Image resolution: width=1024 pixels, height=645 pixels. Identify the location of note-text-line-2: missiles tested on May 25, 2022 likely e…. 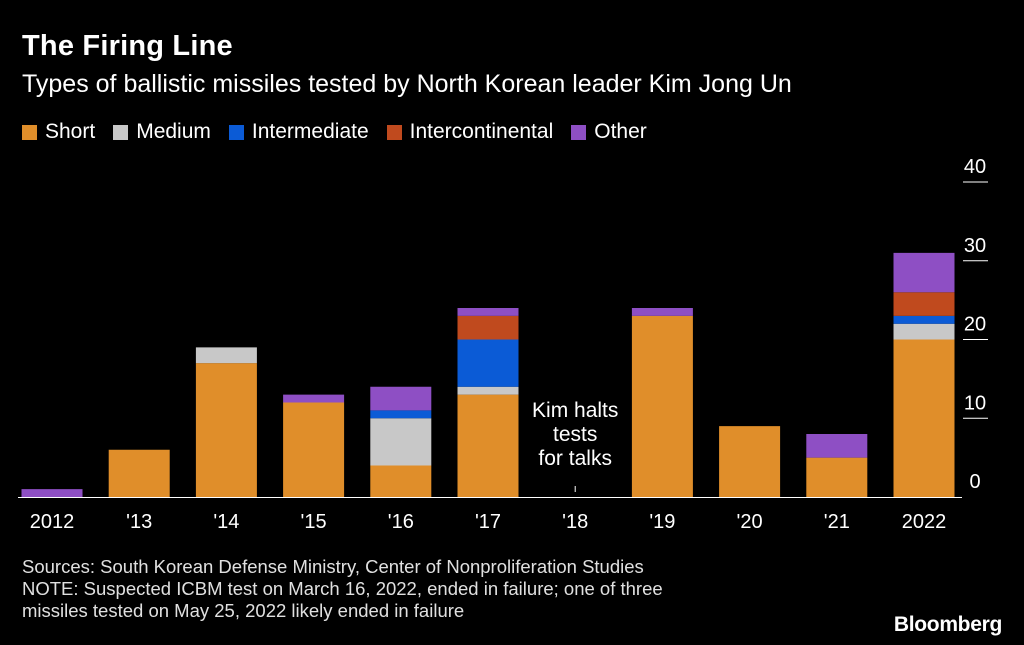
(243, 610).